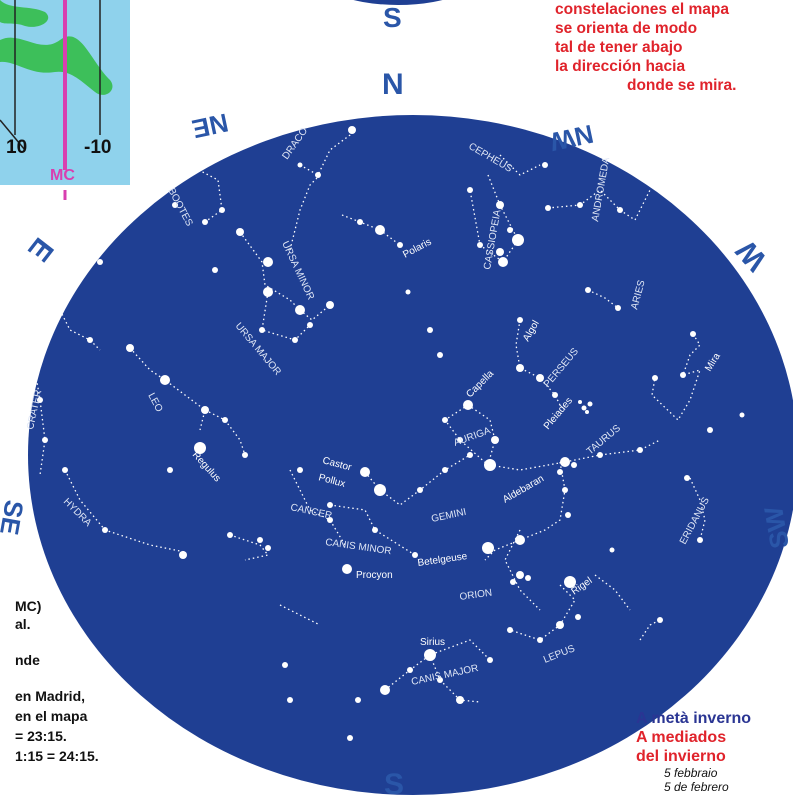 This screenshot has height=802, width=793. Describe the element at coordinates (696, 787) in the screenshot. I see `season-date-es: 5 de febrero` at that location.